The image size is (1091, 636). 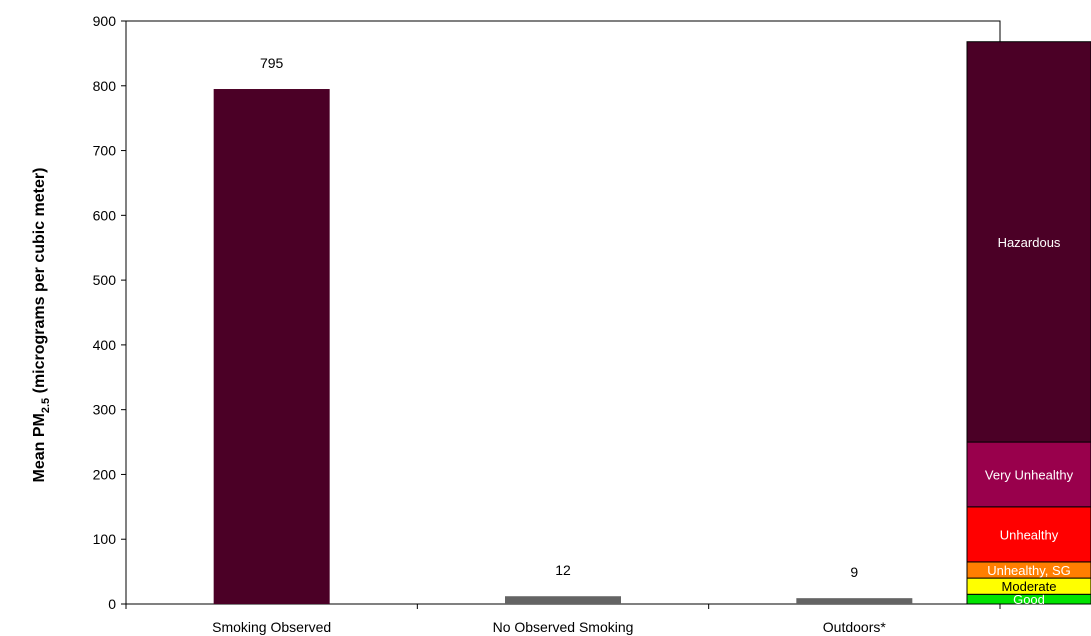 I want to click on y-tick-label: 300, so click(x=105, y=410).